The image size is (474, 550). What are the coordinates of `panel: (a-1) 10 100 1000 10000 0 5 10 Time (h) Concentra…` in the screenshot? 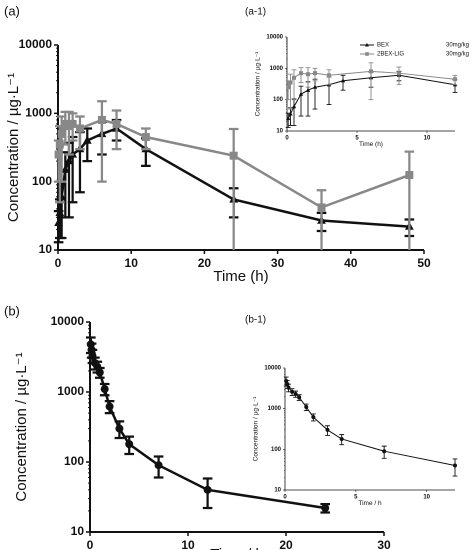 It's located at (357, 77).